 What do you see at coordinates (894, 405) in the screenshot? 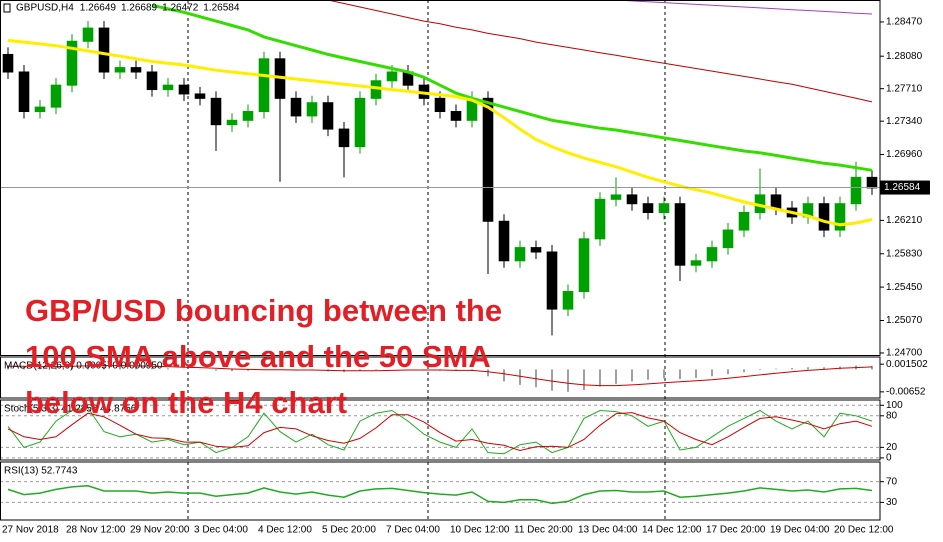
I see `y-tick-label: 100` at bounding box center [894, 405].